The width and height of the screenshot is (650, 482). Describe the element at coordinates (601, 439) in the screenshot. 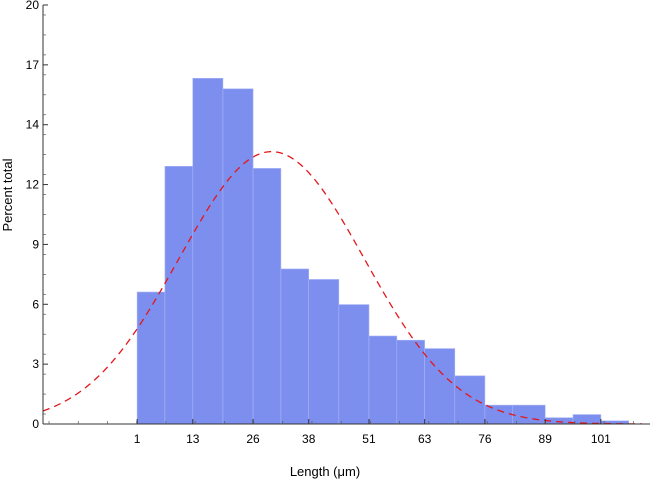

I see `x-tick-label: 101` at that location.